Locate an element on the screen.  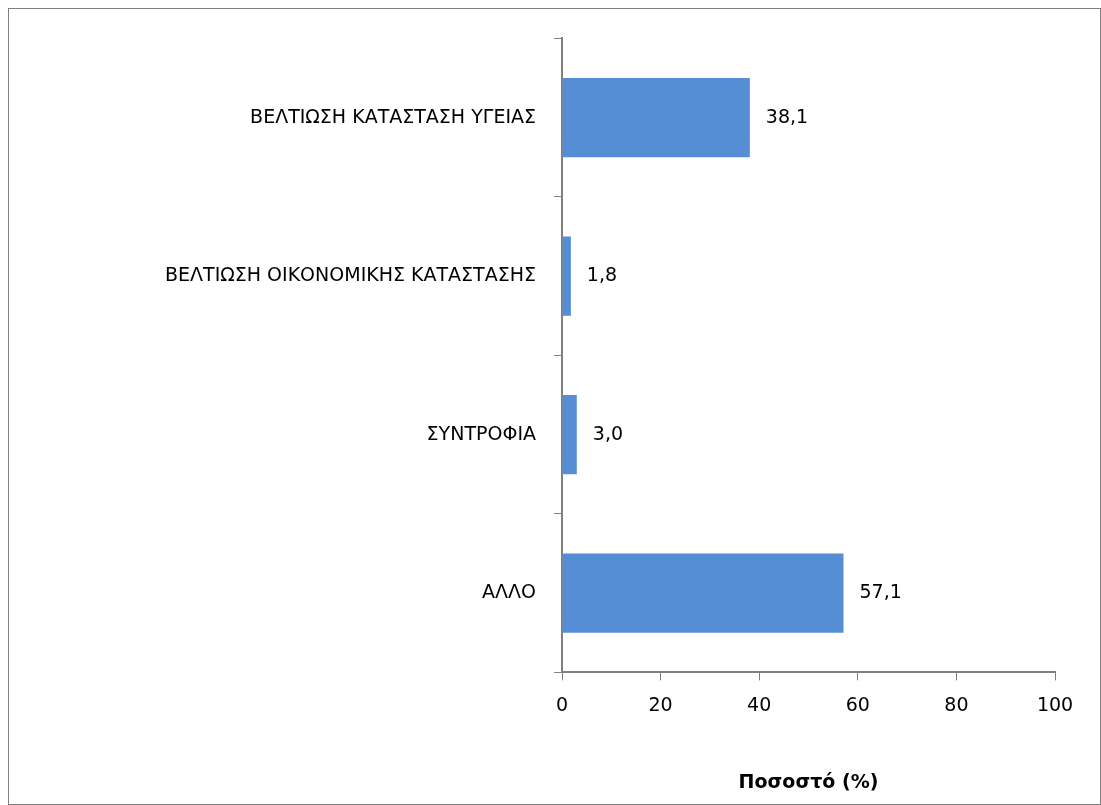
x-tick-label: 20 is located at coordinates (660, 703).